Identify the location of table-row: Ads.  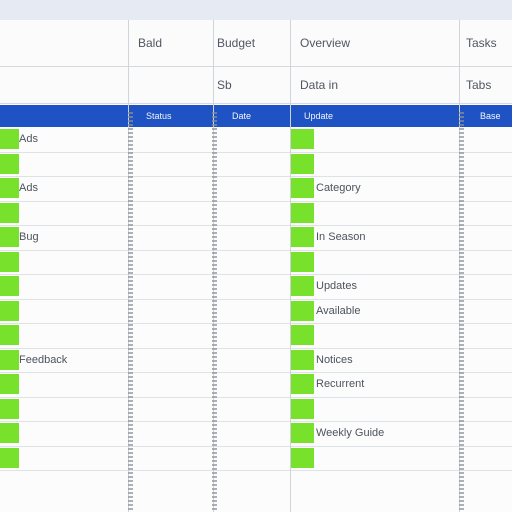
(256, 140).